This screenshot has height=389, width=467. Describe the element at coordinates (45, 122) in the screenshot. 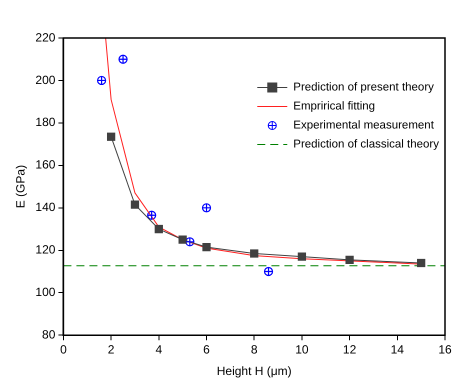

I see `y-tick-label: 180` at that location.